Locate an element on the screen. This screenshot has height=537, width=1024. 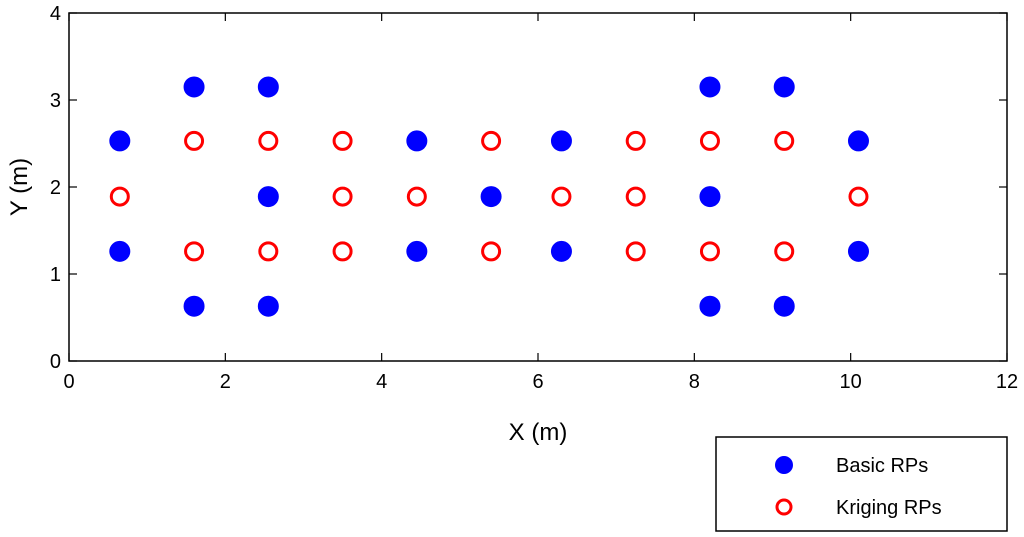
x-tick-label: 0 is located at coordinates (68, 382).